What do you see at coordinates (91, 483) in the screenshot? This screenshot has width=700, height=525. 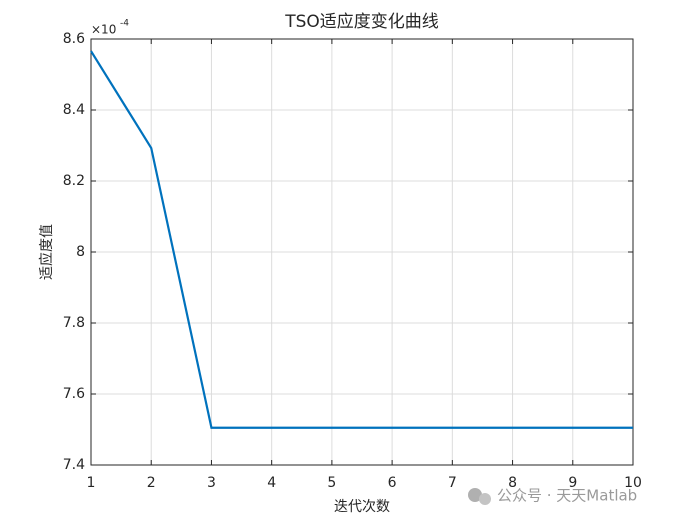 I see `x-tick-label: 1` at bounding box center [91, 483].